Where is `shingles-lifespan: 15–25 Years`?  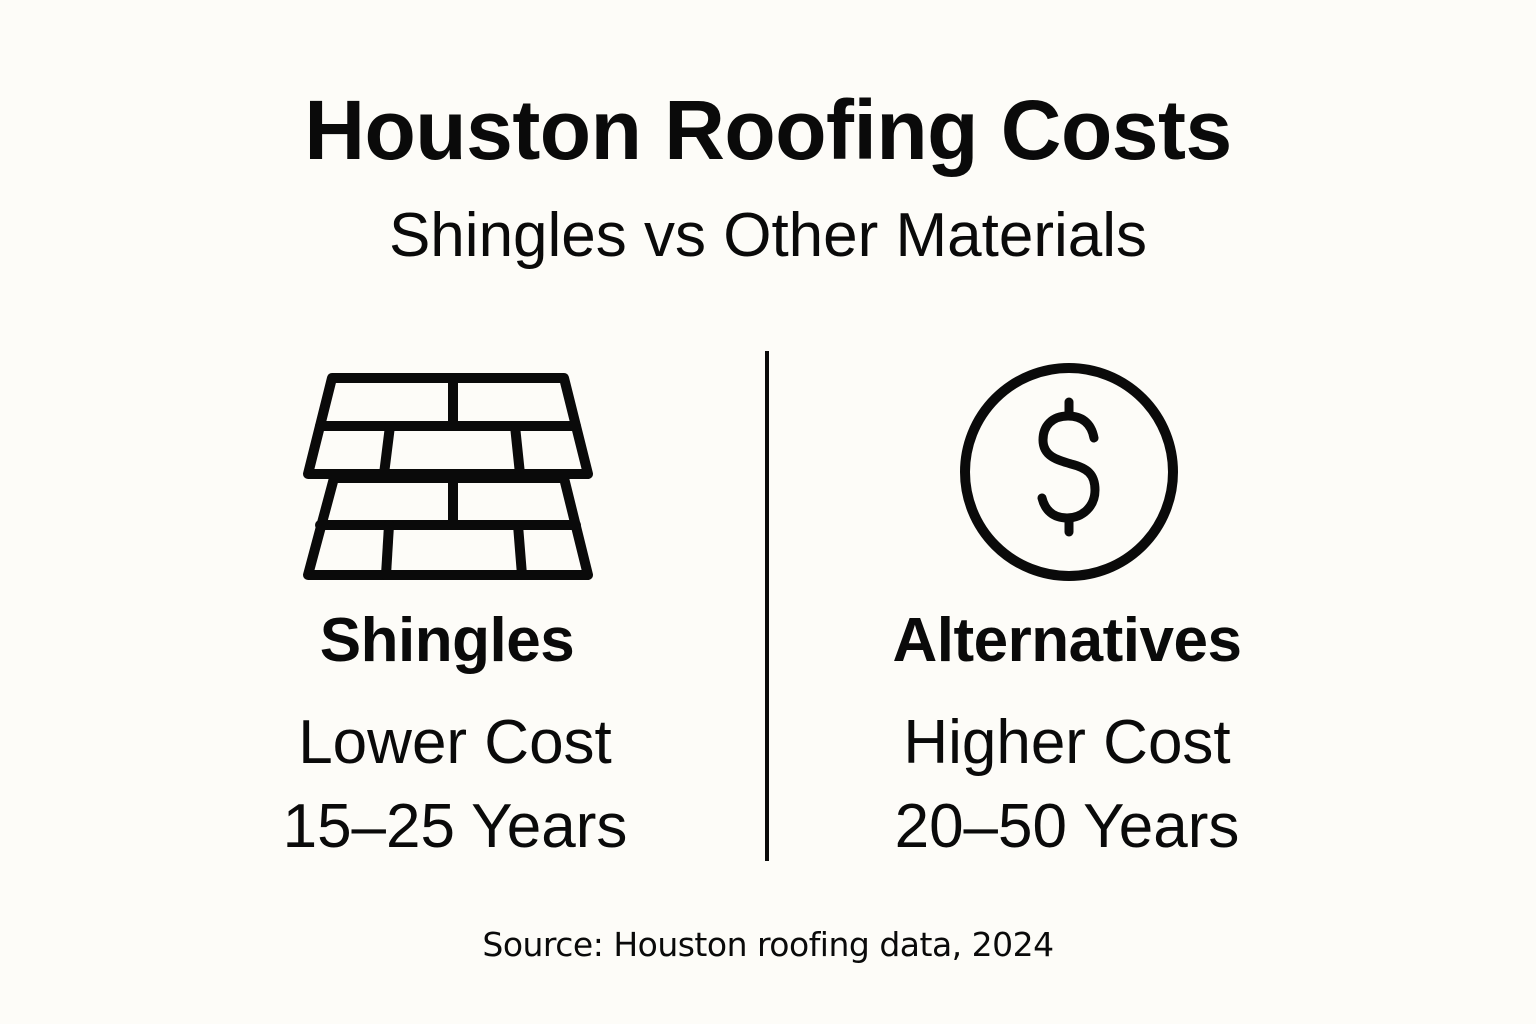
shingles-lifespan: 15–25 Years is located at coordinates (455, 826).